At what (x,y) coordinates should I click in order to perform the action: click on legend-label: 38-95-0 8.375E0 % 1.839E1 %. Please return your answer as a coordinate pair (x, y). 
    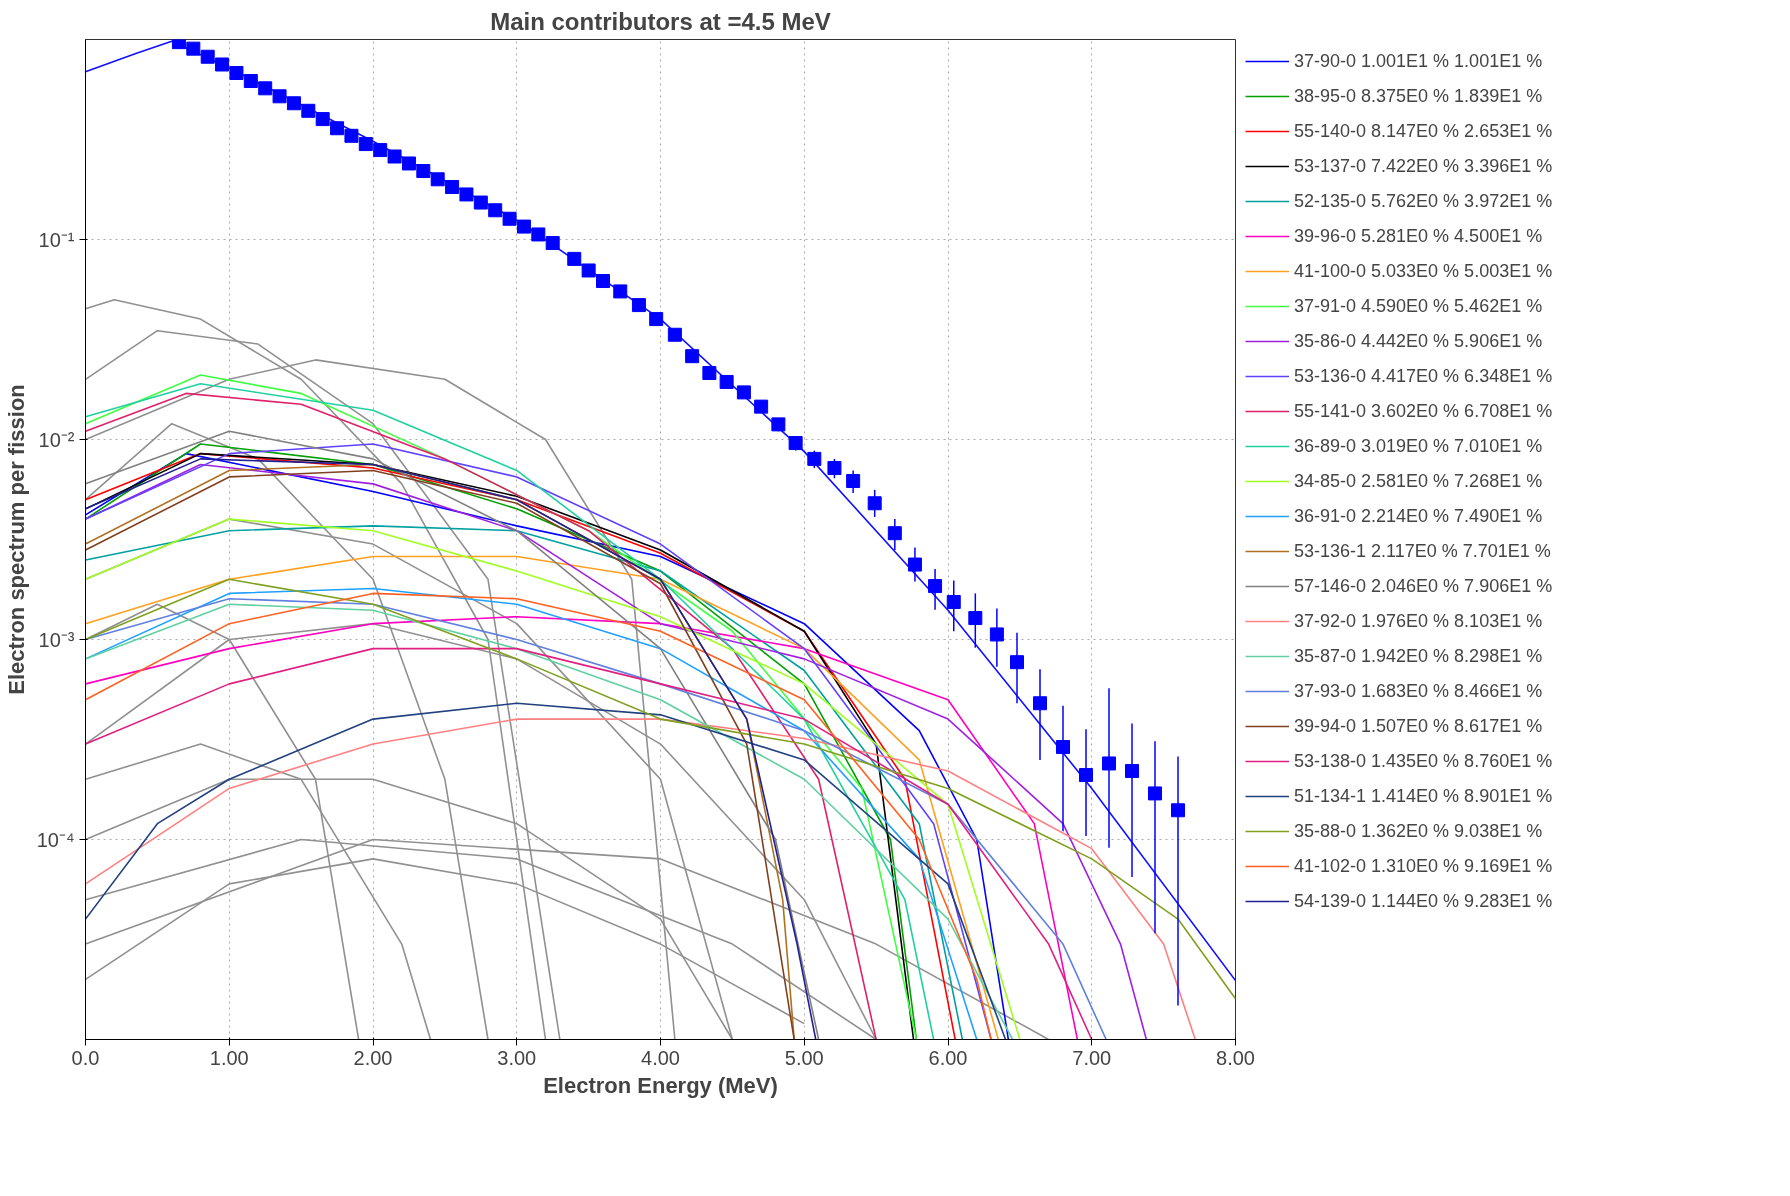
    Looking at the image, I should click on (1418, 96).